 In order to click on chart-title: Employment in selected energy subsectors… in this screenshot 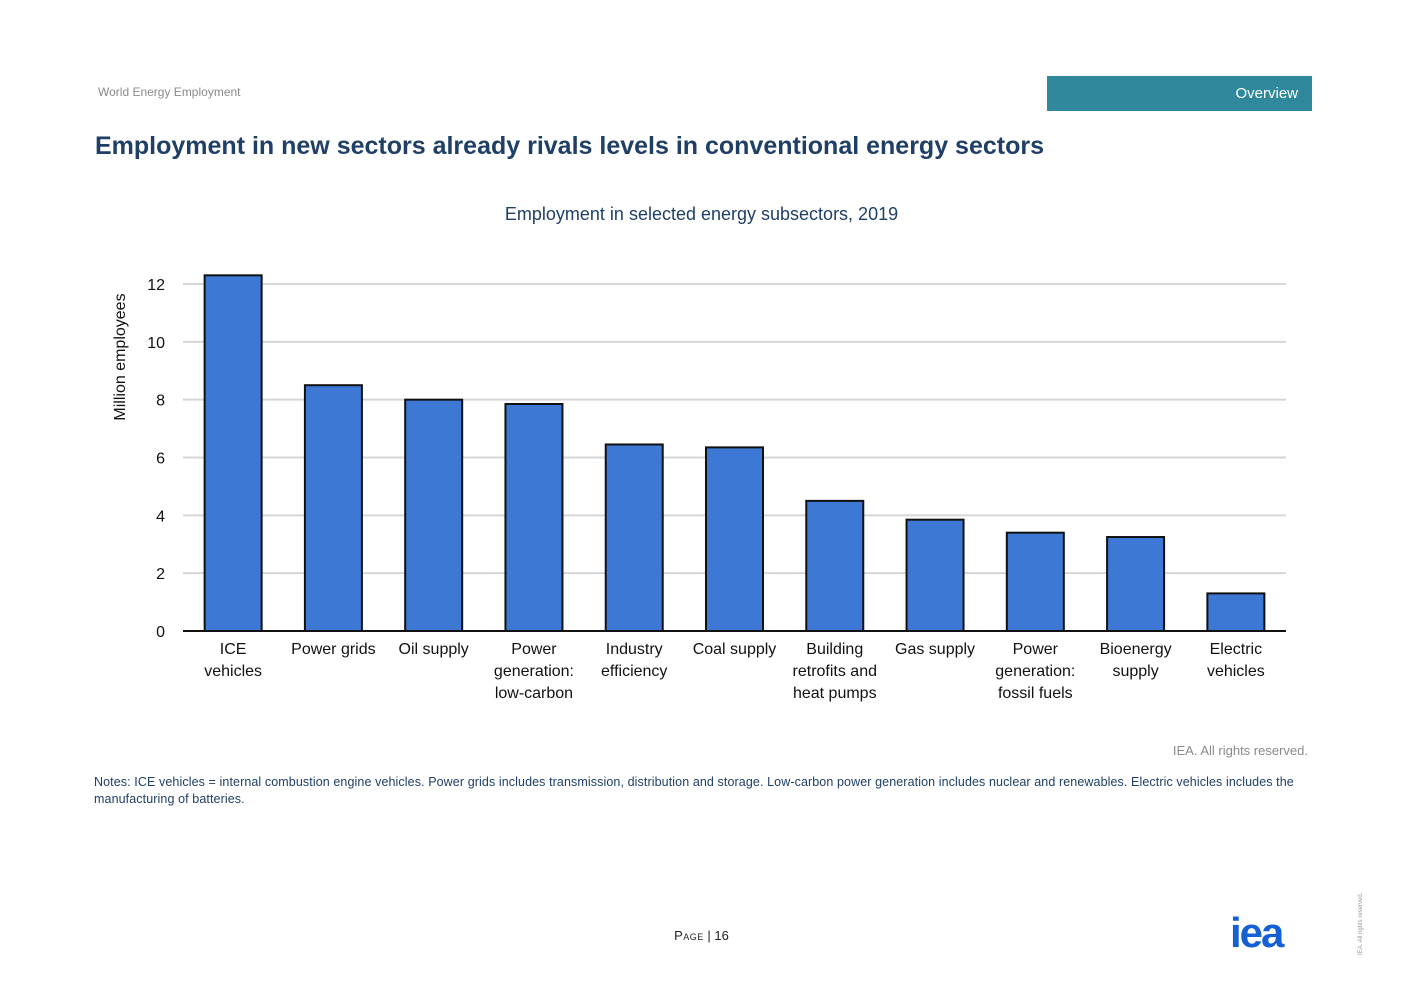, I will do `click(701, 214)`.